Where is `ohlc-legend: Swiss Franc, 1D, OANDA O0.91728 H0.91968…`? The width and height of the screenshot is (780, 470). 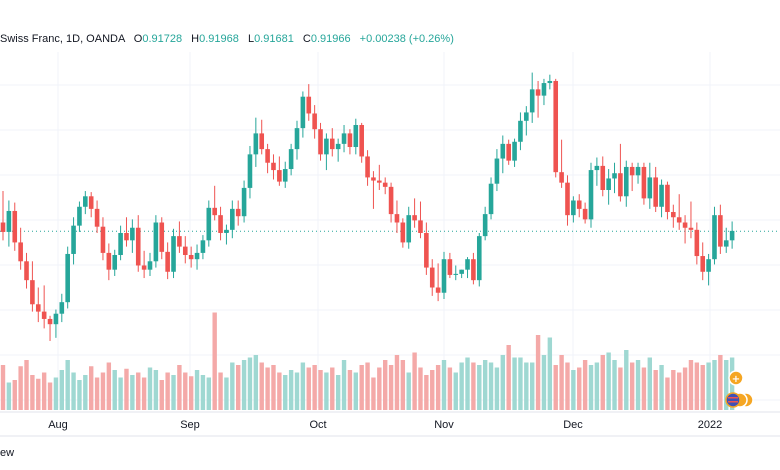 ohlc-legend: Swiss Franc, 1D, OANDA O0.91728 H0.91968… is located at coordinates (227, 39).